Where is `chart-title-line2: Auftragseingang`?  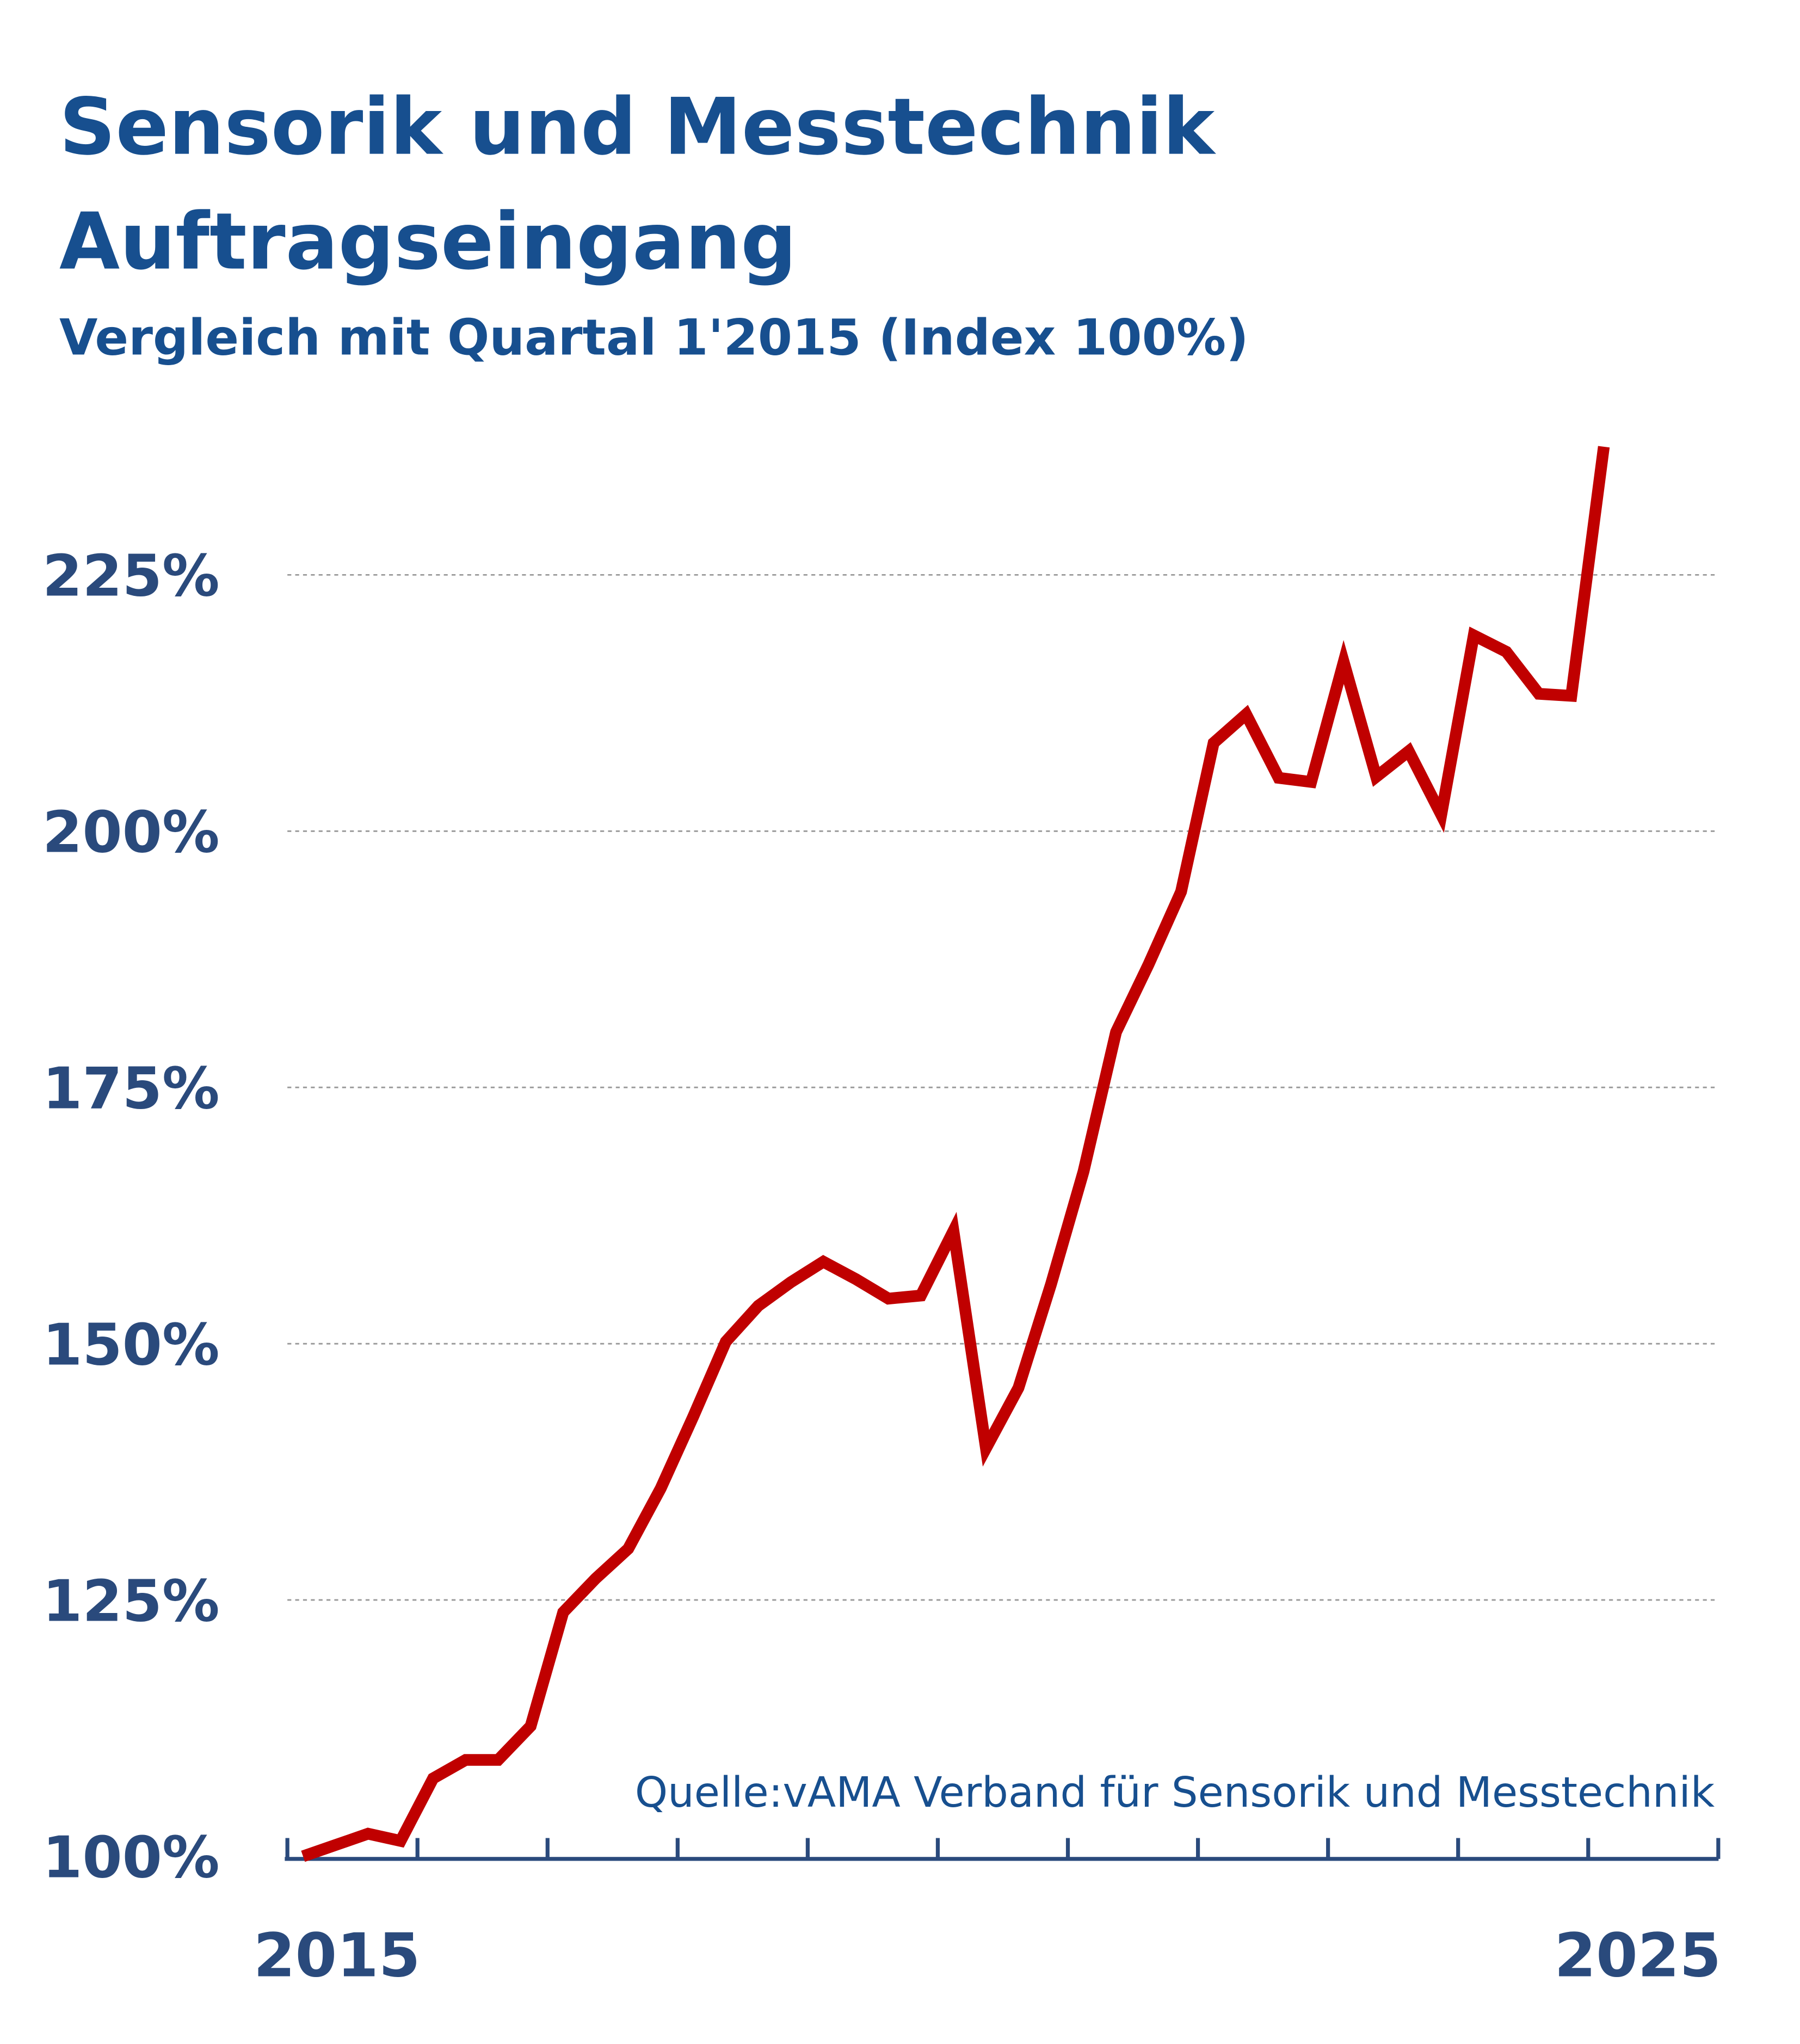
chart-title-line2: Auftragseingang is located at coordinates (428, 241).